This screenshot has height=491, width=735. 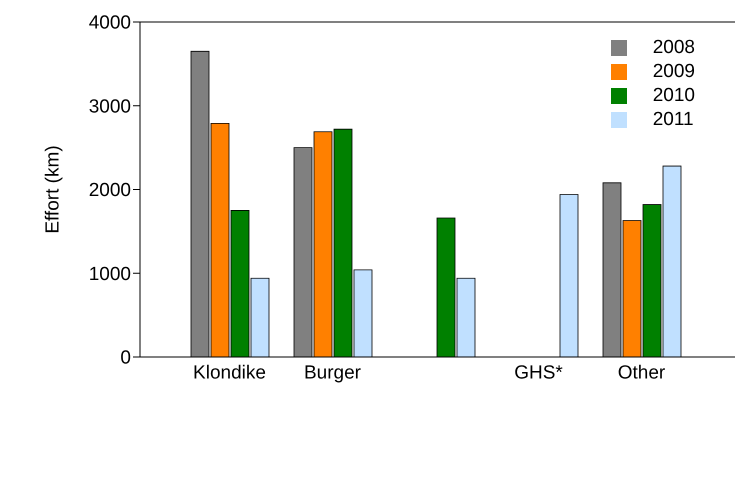 I want to click on y-axis-title: Effort (km), so click(x=53, y=189).